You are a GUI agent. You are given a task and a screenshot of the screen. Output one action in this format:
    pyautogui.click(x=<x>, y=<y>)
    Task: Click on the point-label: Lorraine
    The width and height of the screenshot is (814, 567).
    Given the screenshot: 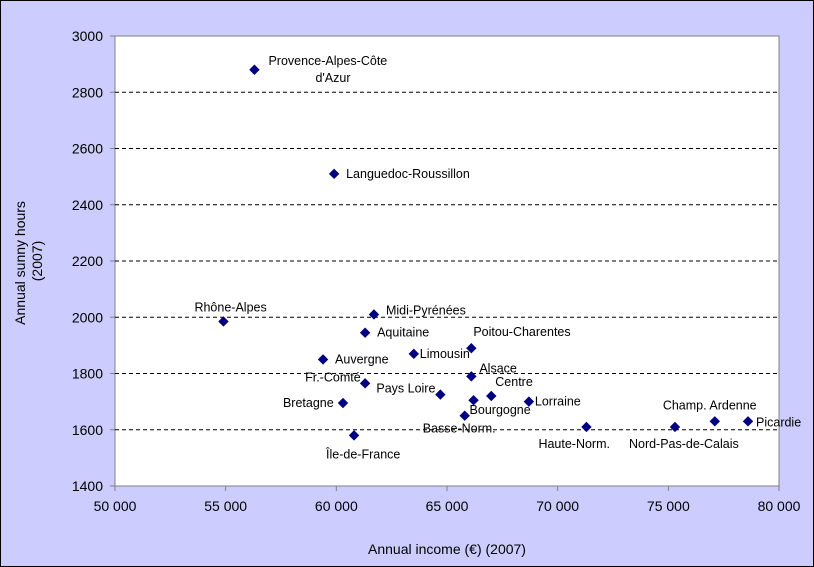 What is the action you would take?
    pyautogui.click(x=558, y=402)
    